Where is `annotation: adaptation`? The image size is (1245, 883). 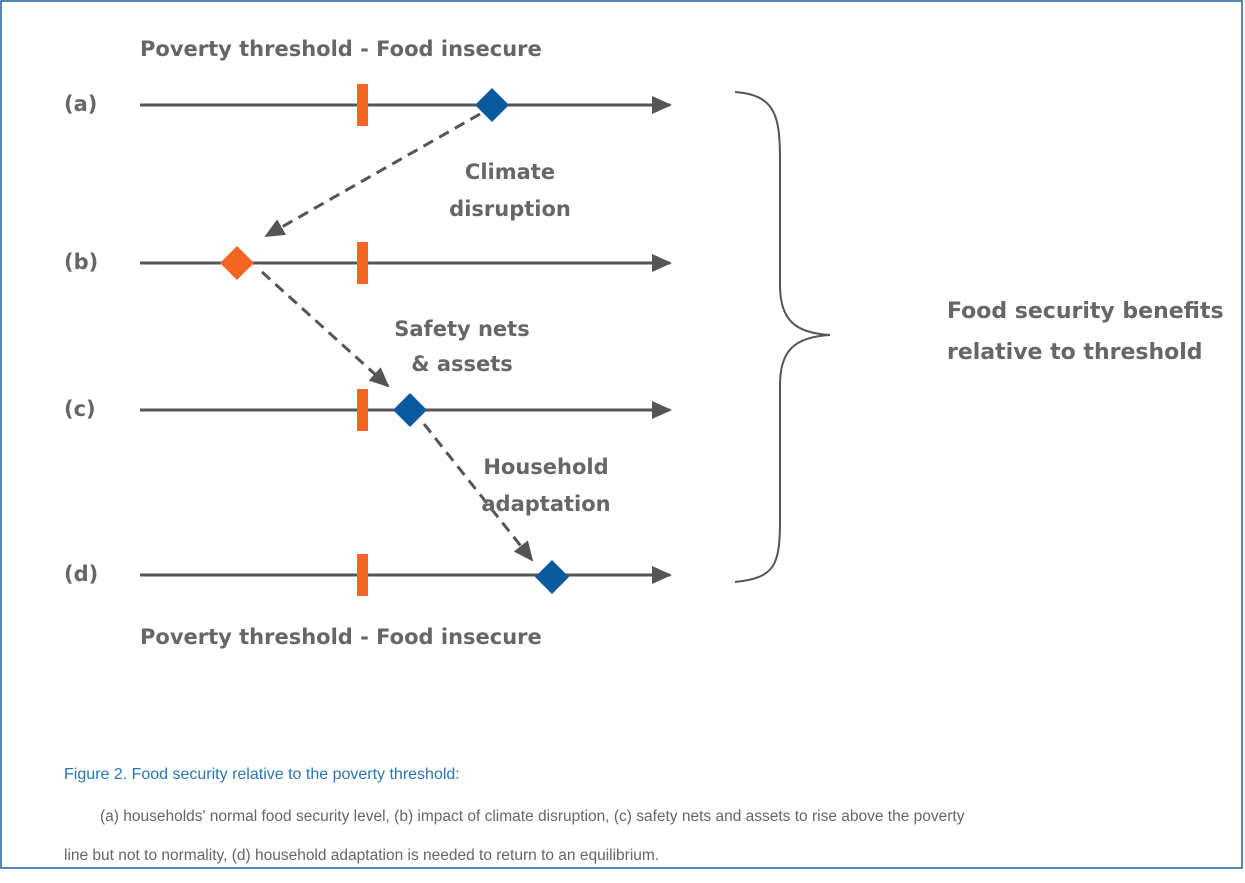 annotation: adaptation is located at coordinates (545, 504).